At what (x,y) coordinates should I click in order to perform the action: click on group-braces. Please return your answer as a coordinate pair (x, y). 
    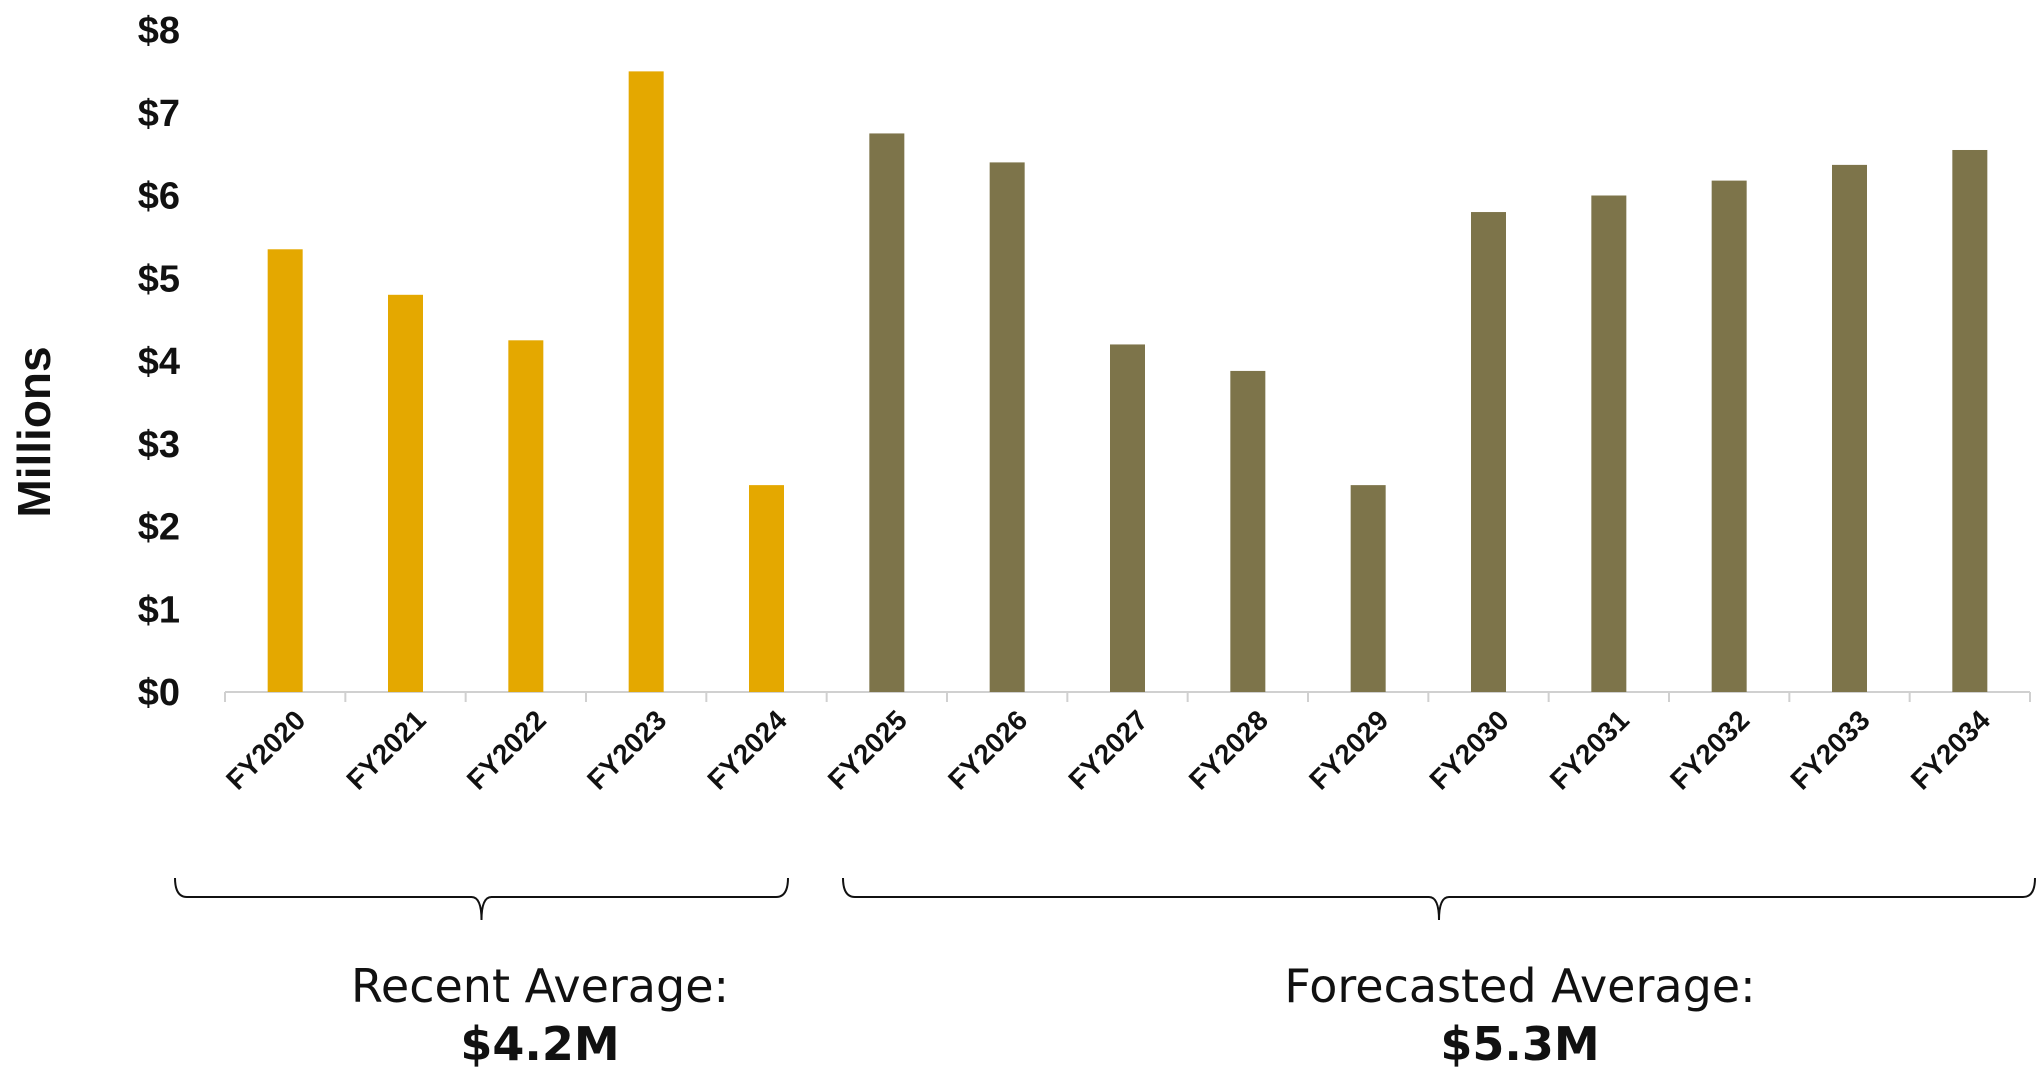
    Looking at the image, I should click on (1105, 899).